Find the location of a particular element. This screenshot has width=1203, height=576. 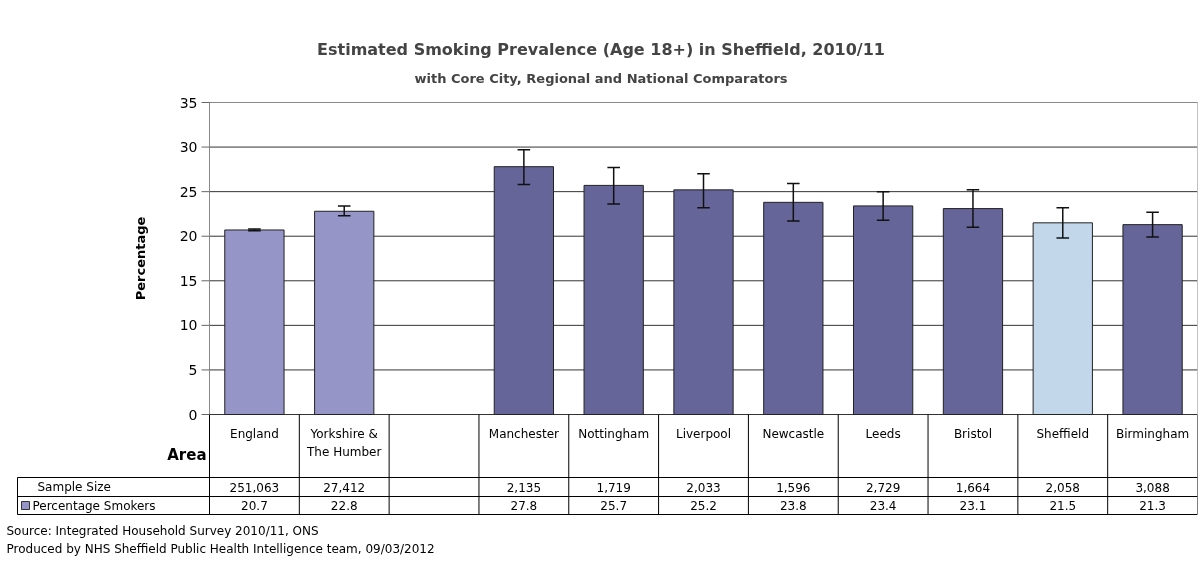

data-label: 22.8 is located at coordinates (344, 506).